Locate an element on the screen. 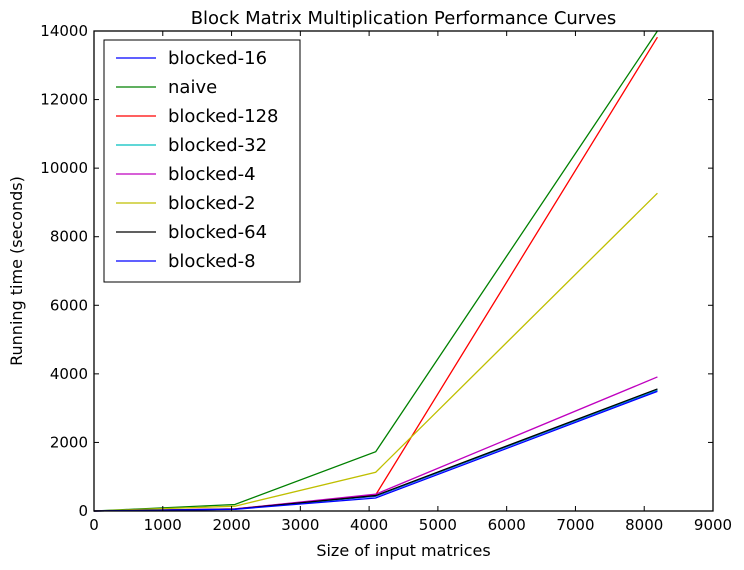 This screenshot has width=744, height=570. x-tick-label: 2000 is located at coordinates (231, 525).